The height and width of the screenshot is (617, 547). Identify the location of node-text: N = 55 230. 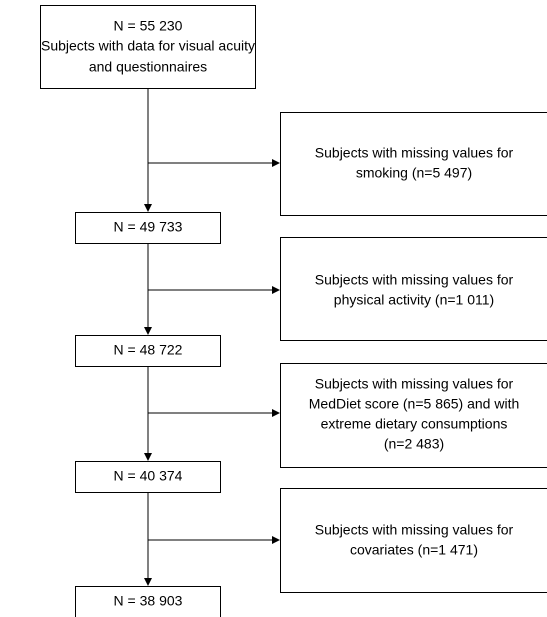
(148, 26).